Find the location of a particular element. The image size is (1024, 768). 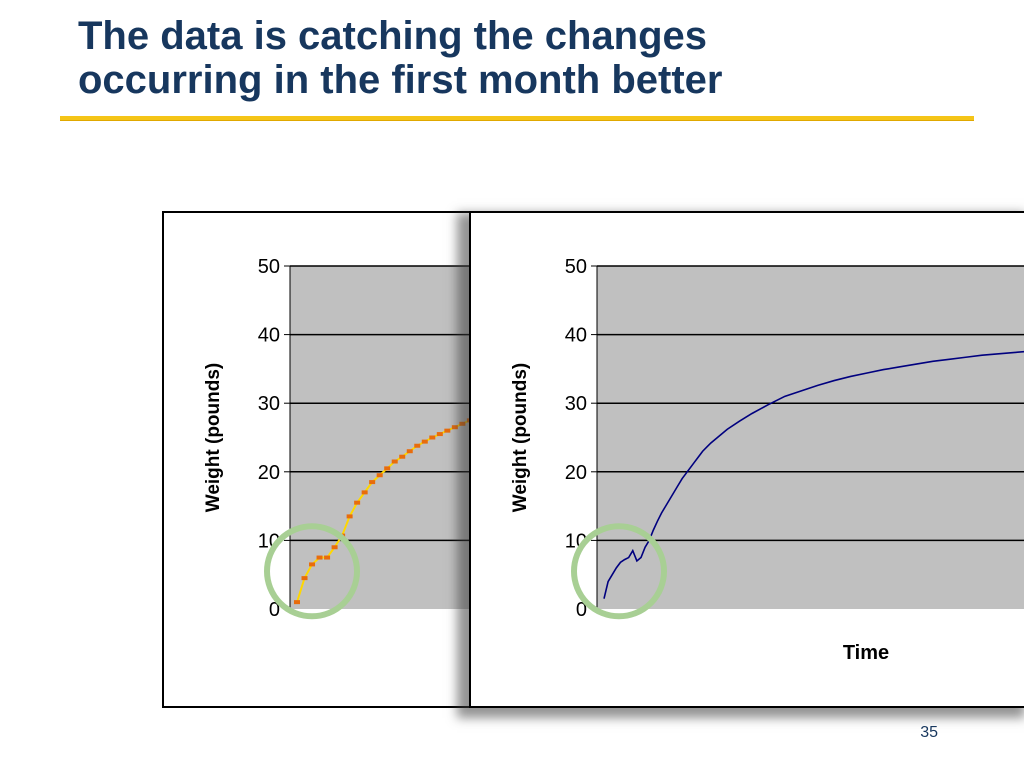

series-line is located at coordinates (813, 474).